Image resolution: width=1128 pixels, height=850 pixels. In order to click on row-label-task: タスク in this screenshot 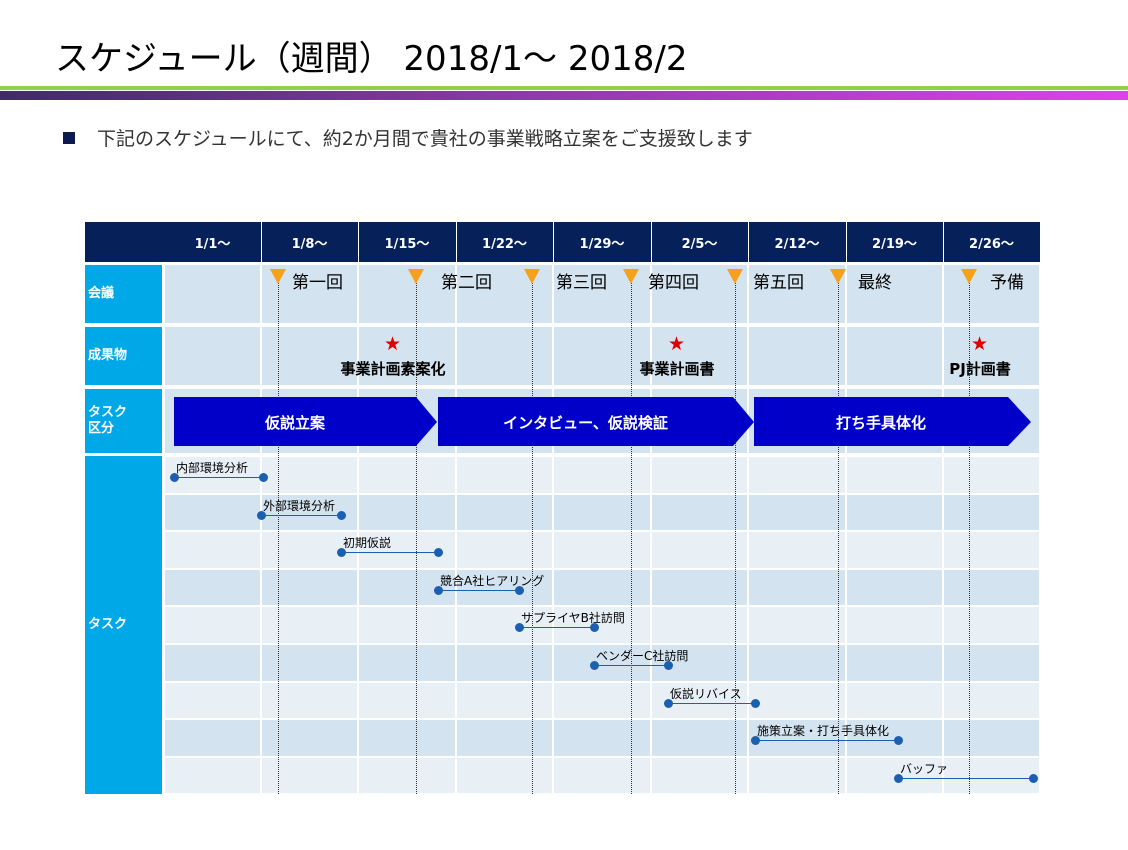, I will do `click(123, 625)`.